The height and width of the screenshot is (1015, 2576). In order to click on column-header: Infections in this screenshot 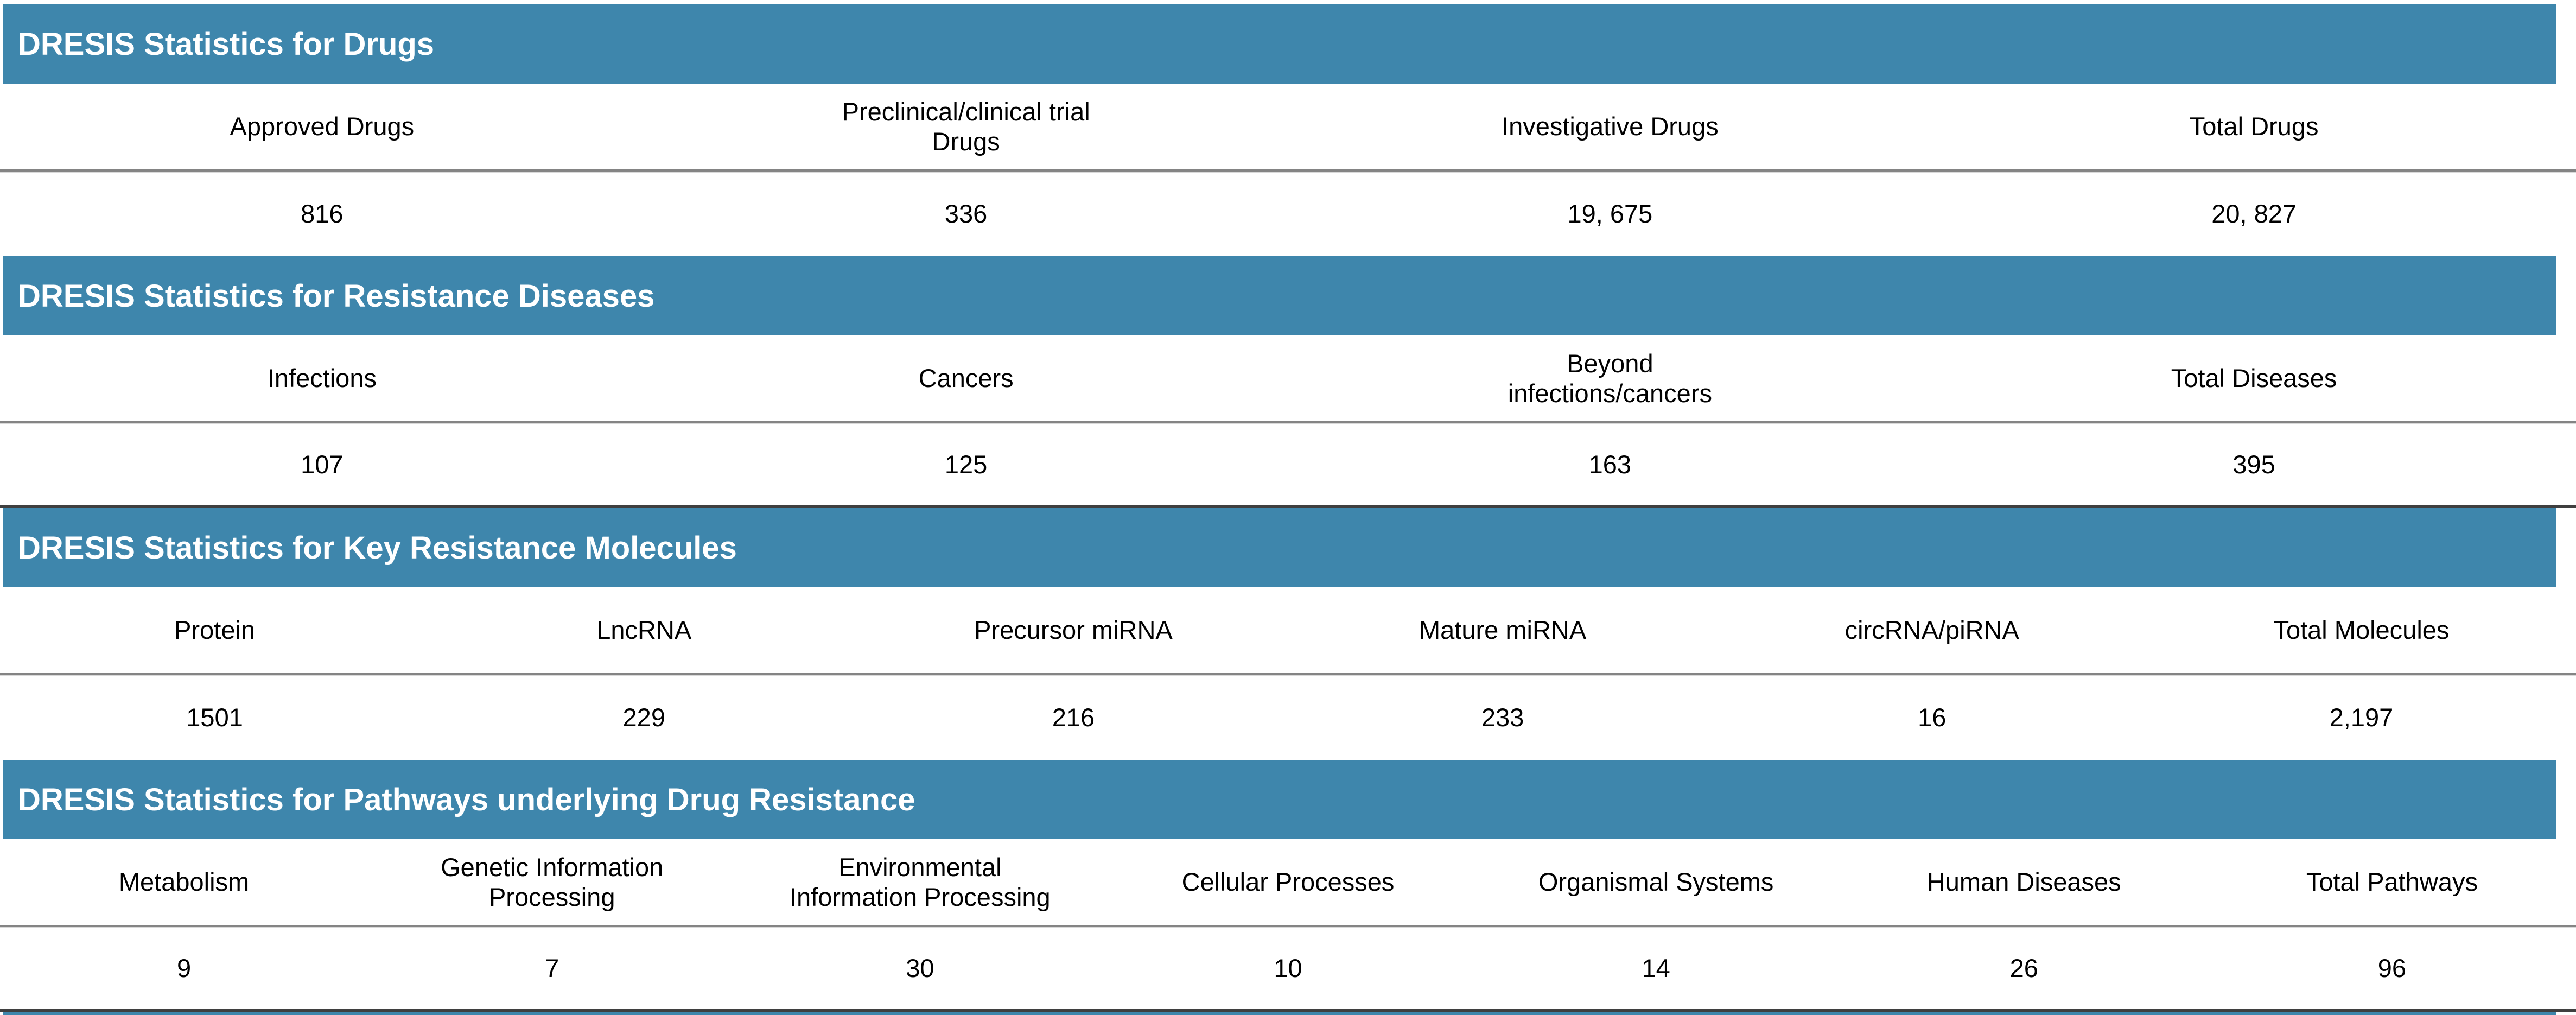, I will do `click(322, 378)`.